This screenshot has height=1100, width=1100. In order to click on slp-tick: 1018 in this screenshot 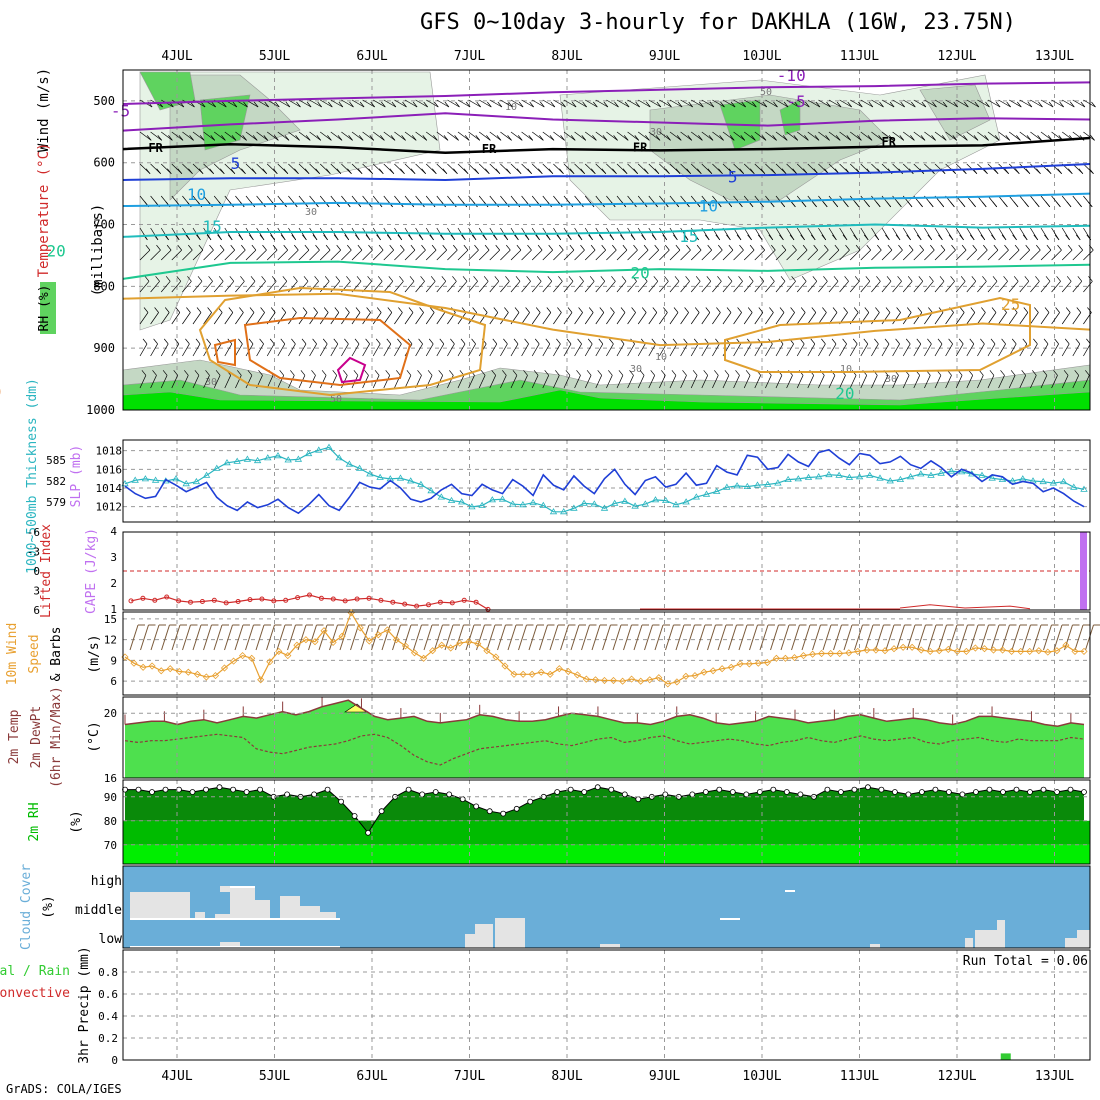, I will do `click(109, 451)`.